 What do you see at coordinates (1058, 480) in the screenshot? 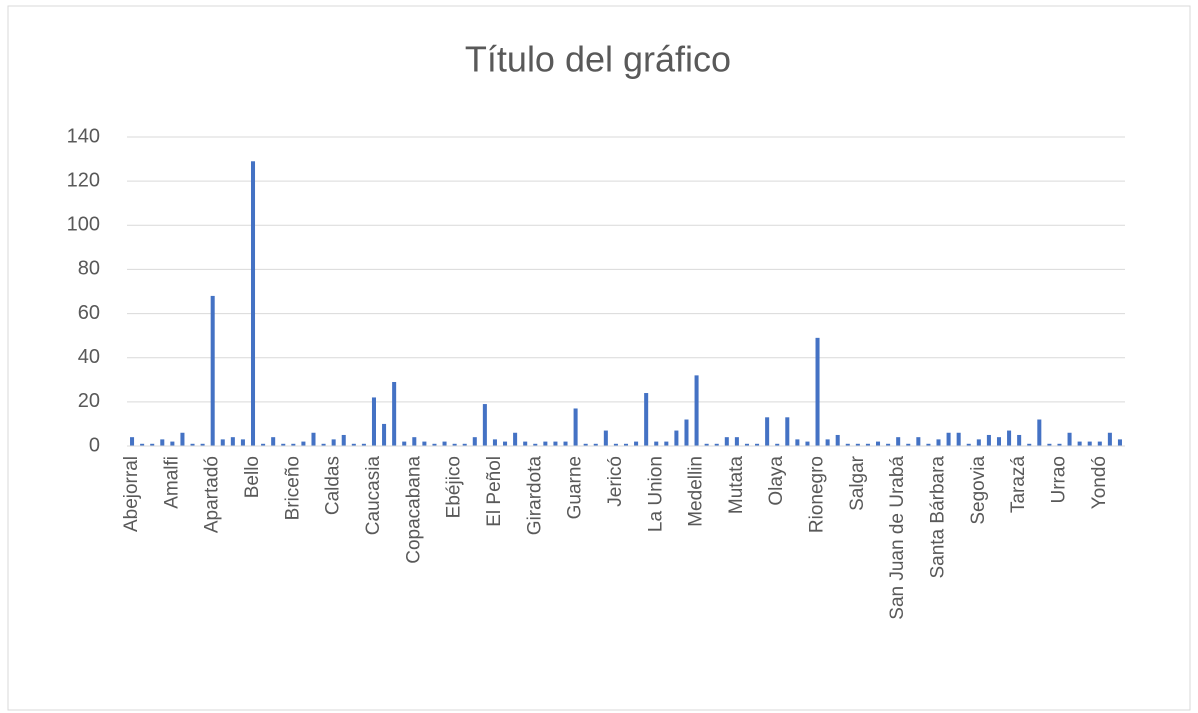
I see `x-tick-label: Urrao` at bounding box center [1058, 480].